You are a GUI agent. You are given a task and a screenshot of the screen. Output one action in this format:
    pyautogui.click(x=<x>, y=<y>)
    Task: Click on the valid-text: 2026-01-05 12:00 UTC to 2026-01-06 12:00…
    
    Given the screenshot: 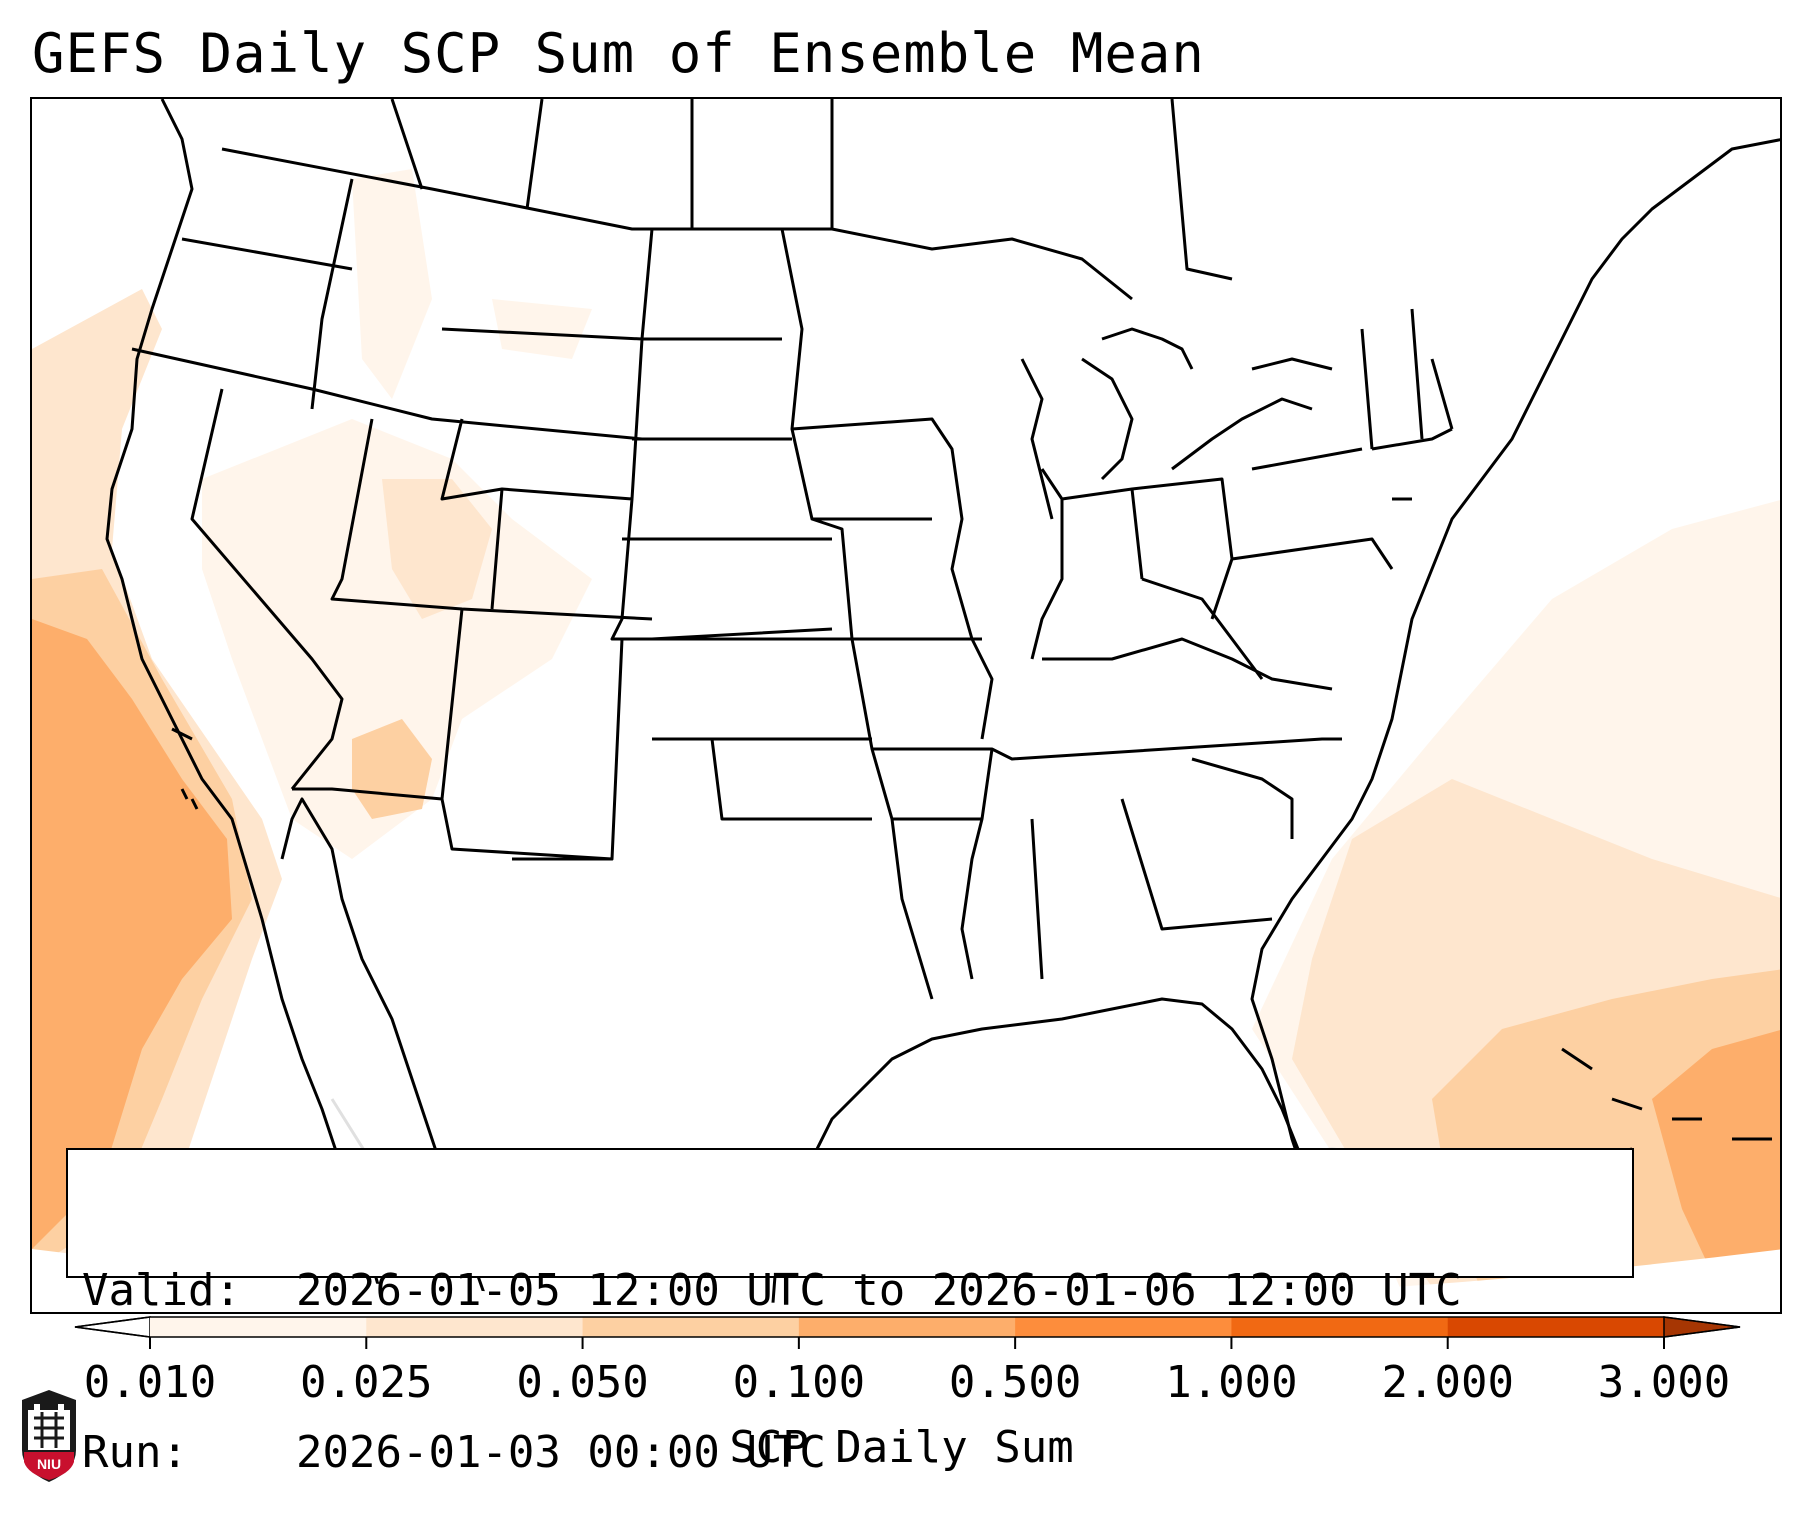 What is the action you would take?
    pyautogui.click(x=879, y=1290)
    